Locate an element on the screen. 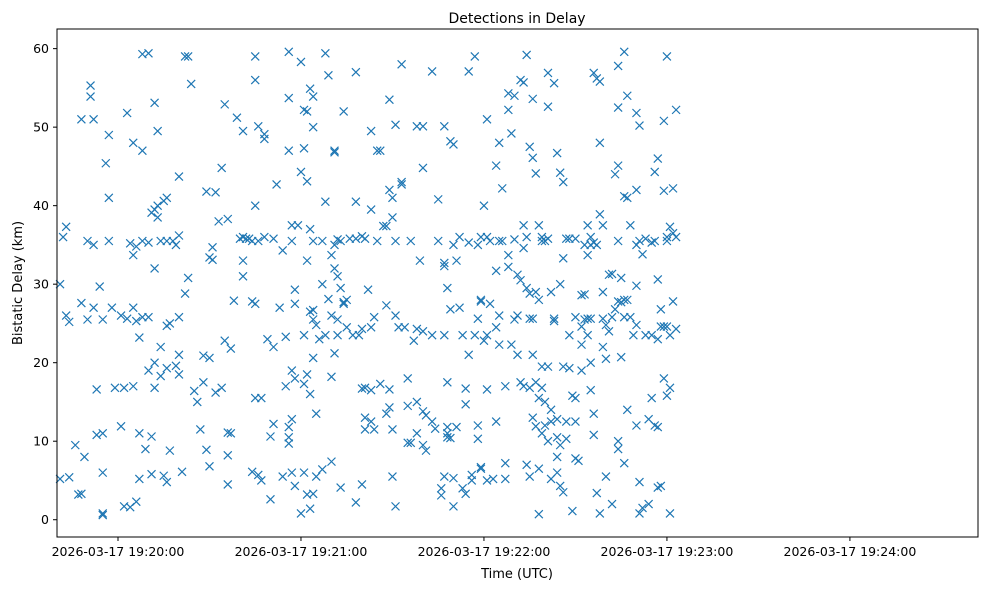 Image resolution: width=989 pixels, height=594 pixels. y-tick-label: 50 is located at coordinates (41, 127).